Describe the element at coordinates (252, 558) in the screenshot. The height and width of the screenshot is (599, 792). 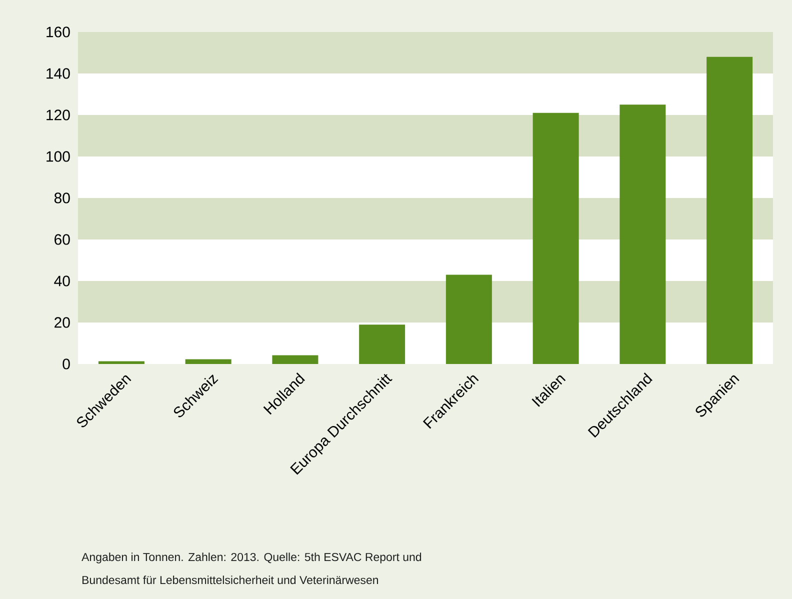
I see `text: Angaben in Tonnen. Zahlen: 2013. Quelle: 5th ESVAC Report und` at that location.